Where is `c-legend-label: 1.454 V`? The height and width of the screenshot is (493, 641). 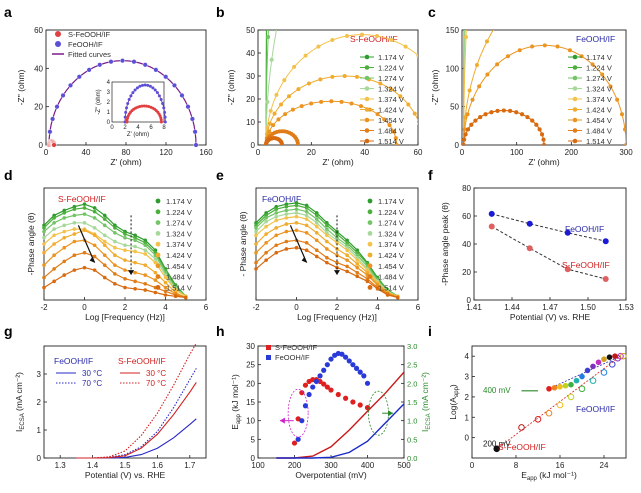 c-legend-label: 1.454 V is located at coordinates (599, 120).